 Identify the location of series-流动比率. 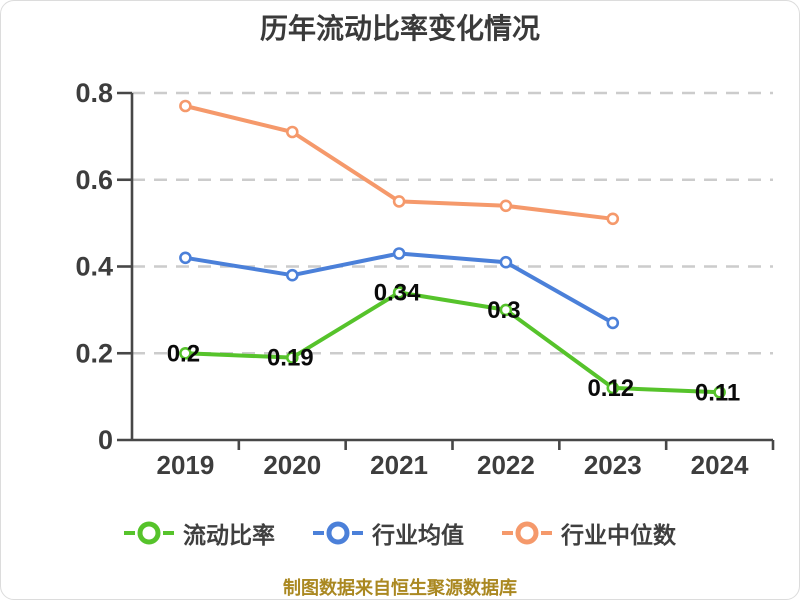
(452, 342).